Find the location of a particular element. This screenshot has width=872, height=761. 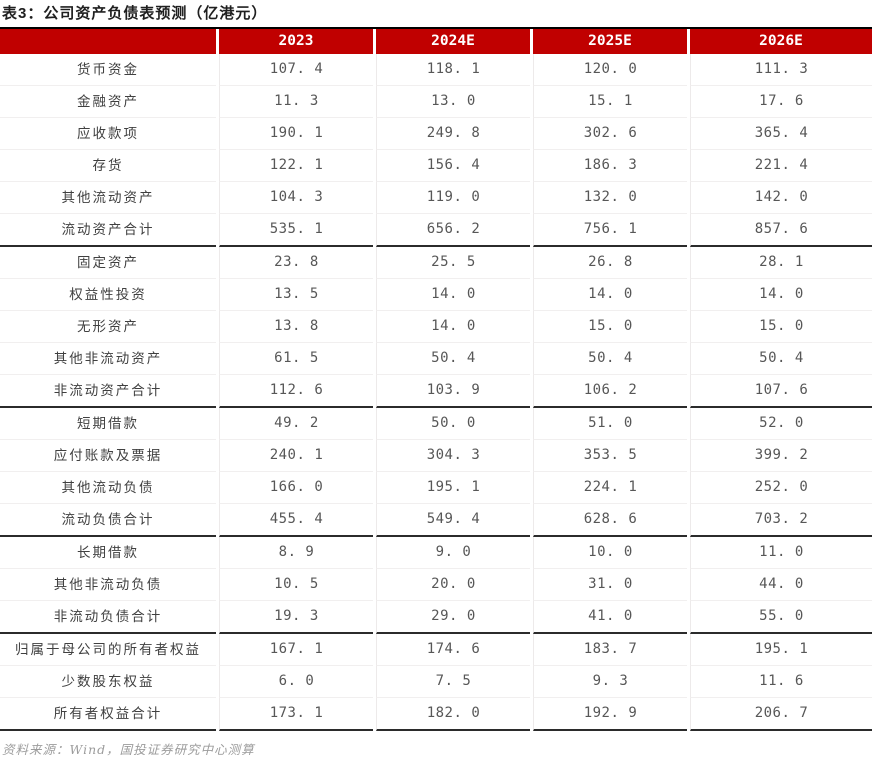

table-row: 少数股东权益 6. 0 7. 5 9. 3 11. 6 is located at coordinates (436, 682).